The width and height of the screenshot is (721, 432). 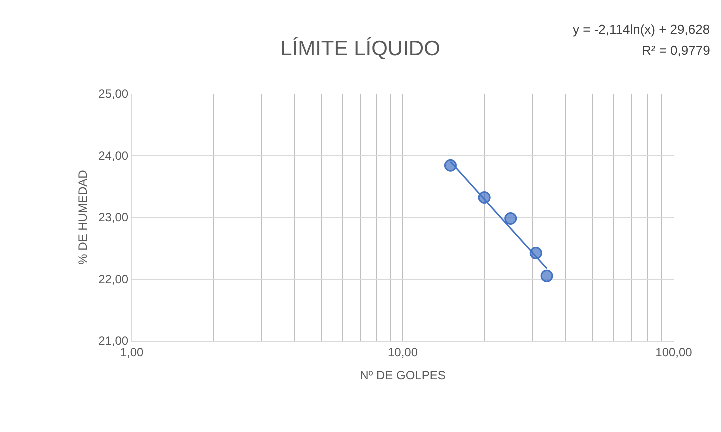 I want to click on y-axis-title: % DE HUMEDAD, so click(x=83, y=217).